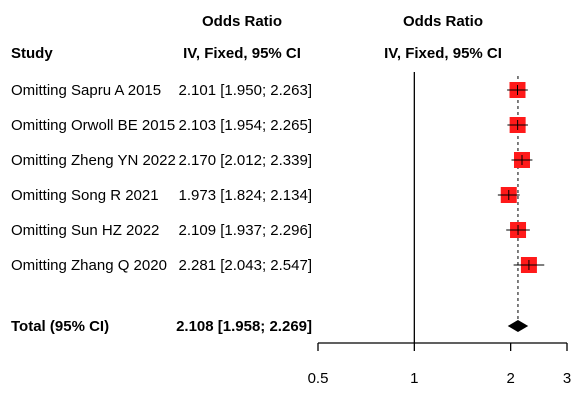 The image size is (572, 395). Describe the element at coordinates (60, 326) in the screenshot. I see `total-label: Total (95% CI)` at that location.